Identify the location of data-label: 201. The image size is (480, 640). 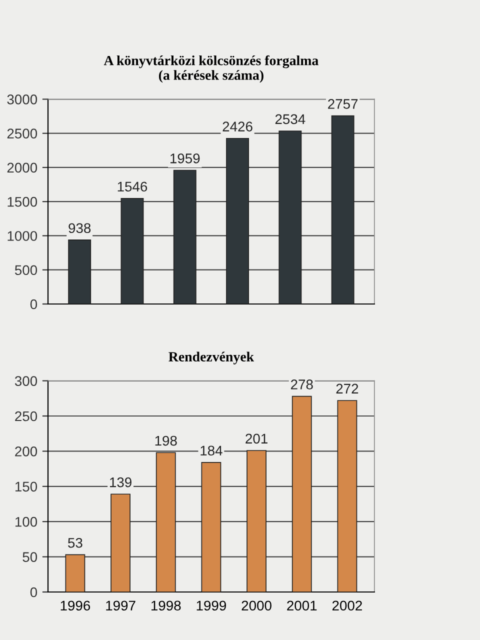
(257, 439).